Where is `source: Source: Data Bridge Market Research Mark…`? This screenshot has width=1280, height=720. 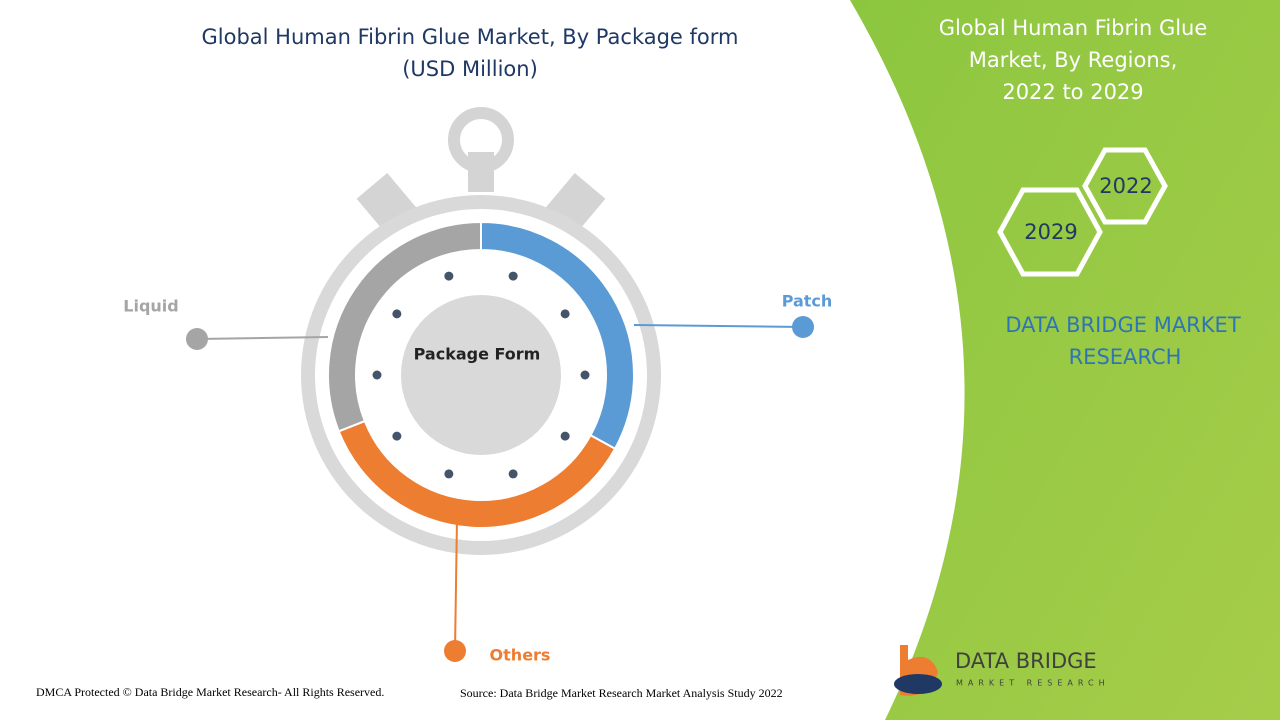
source: Source: Data Bridge Market Research Mark… is located at coordinates (621, 693).